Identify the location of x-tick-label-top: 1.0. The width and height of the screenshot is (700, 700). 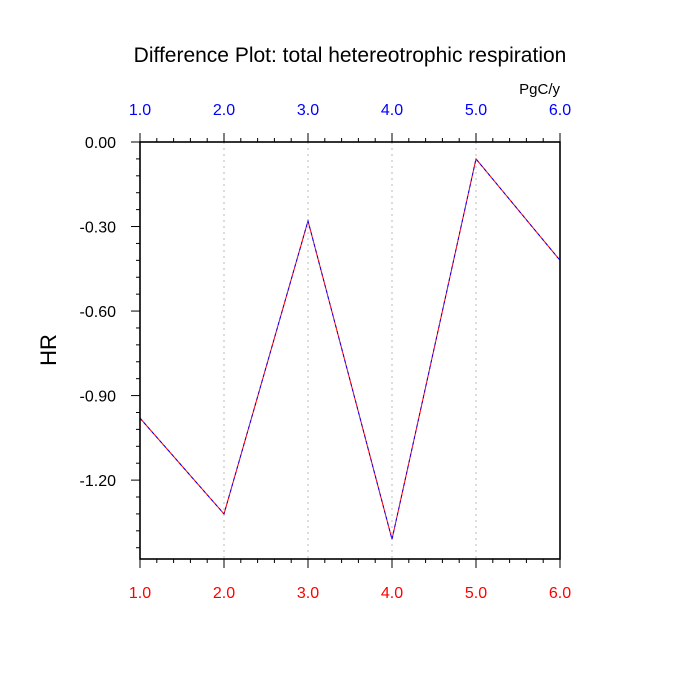
(140, 110).